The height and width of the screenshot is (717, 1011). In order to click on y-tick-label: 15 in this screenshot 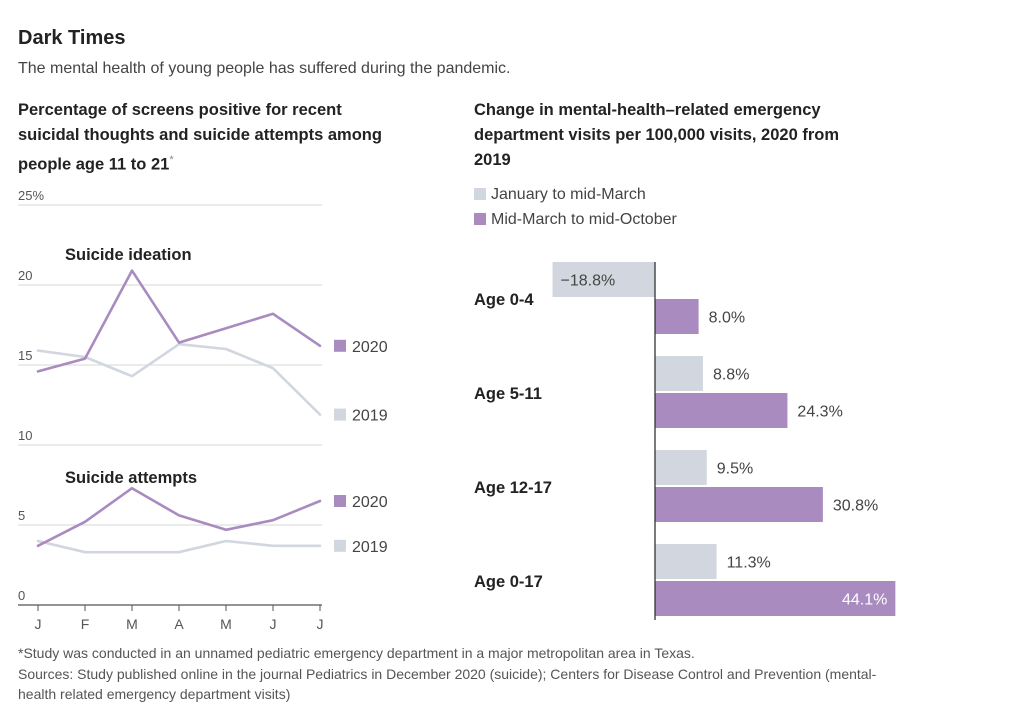, I will do `click(25, 355)`.